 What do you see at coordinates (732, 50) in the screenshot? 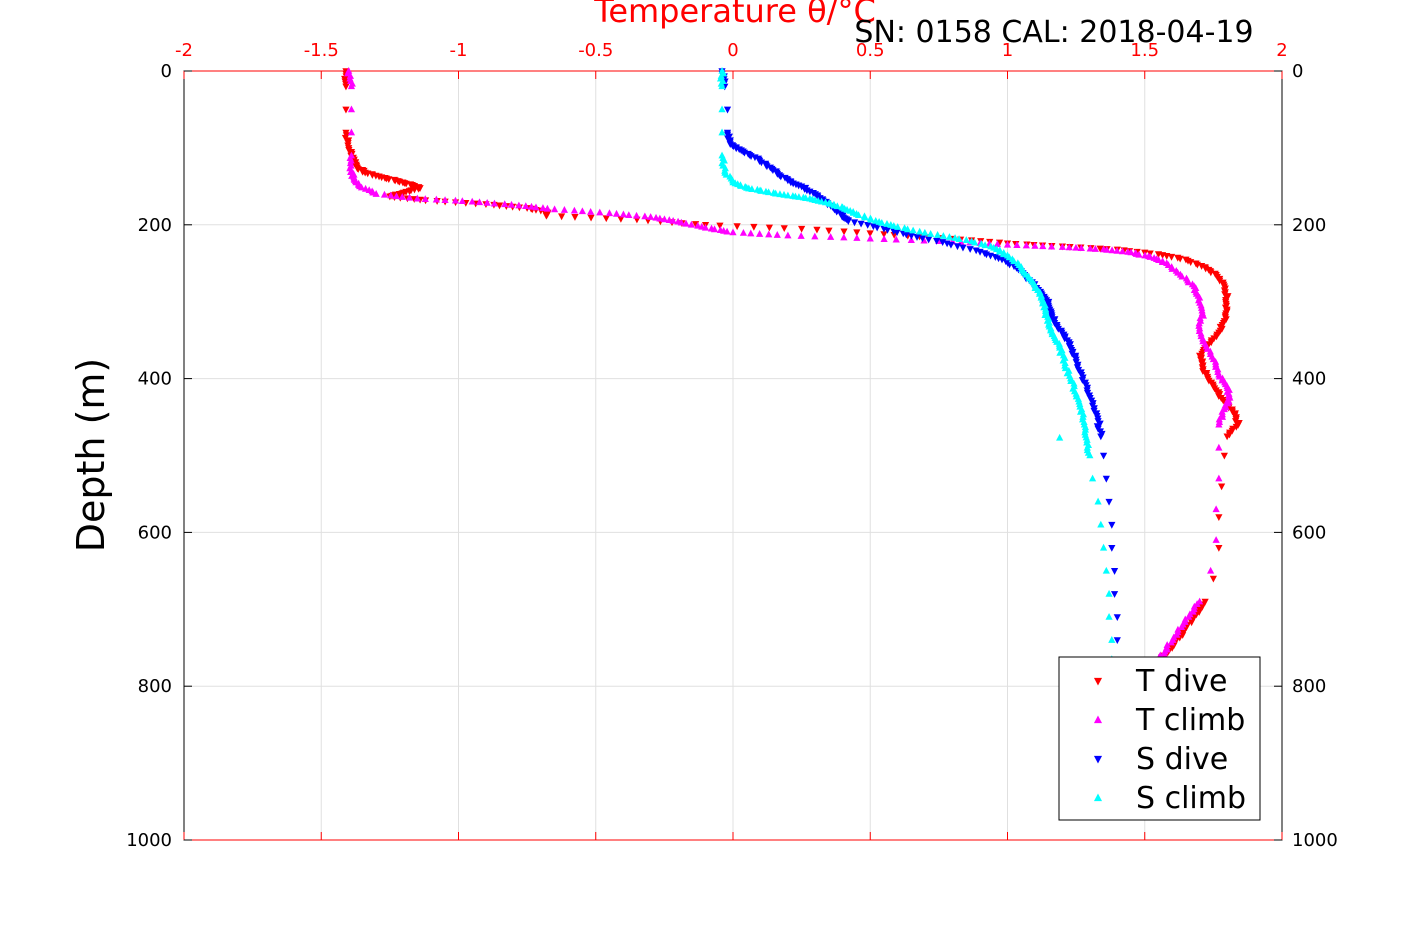
I see `x-tick-label: 0` at bounding box center [732, 50].